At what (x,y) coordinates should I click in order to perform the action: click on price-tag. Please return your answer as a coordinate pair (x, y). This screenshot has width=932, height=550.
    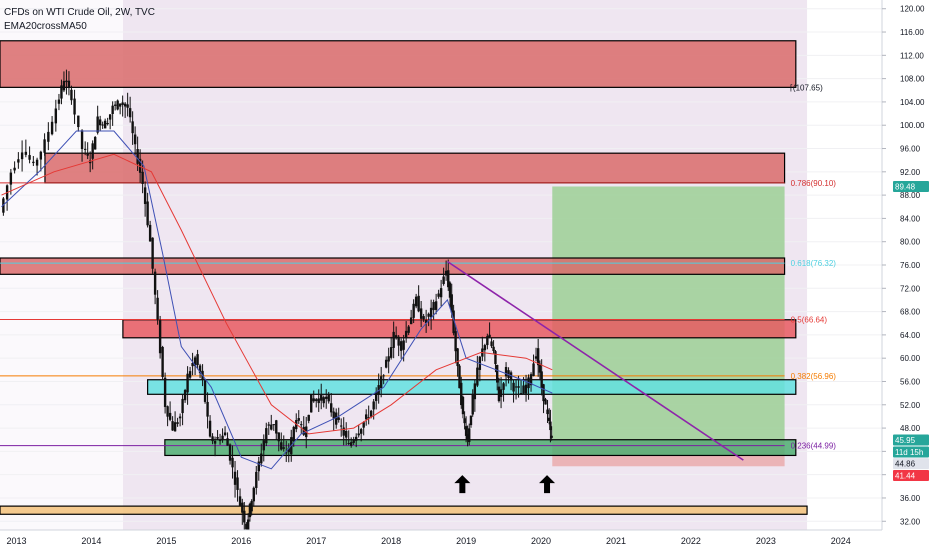
    Looking at the image, I should click on (911, 464).